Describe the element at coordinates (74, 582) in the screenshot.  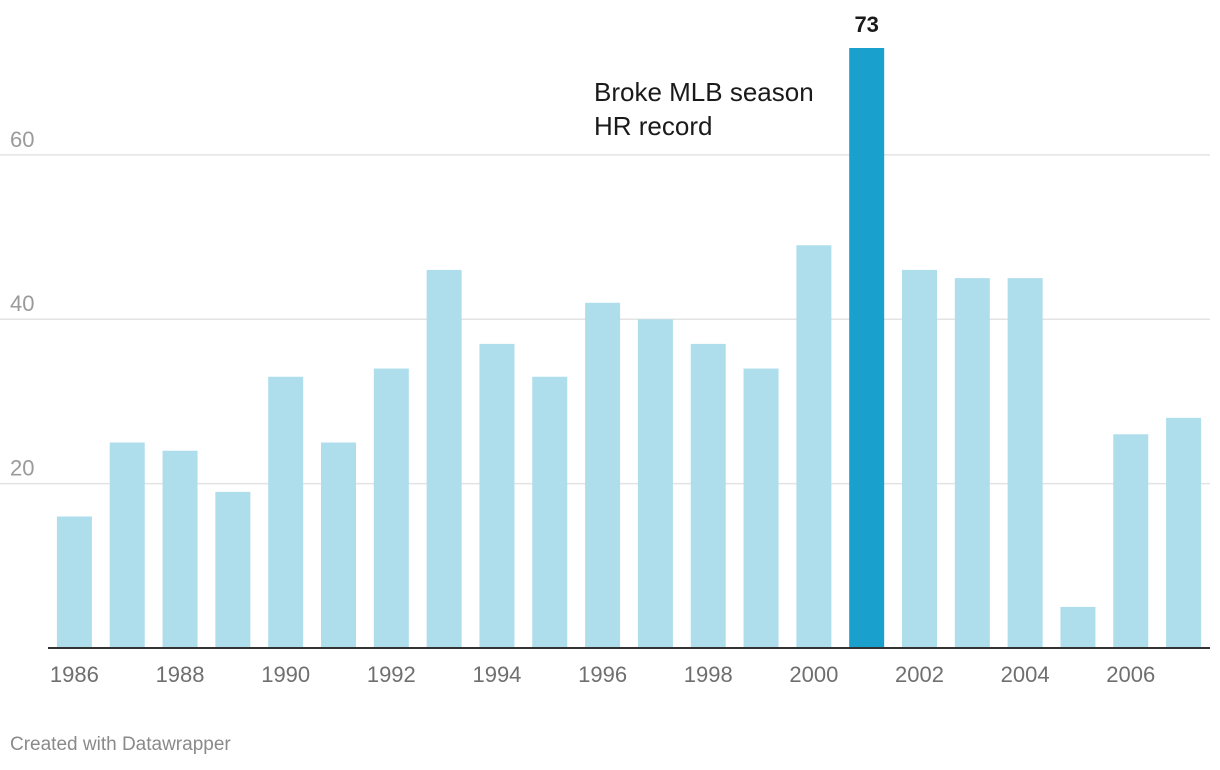
I see `bar-1986` at that location.